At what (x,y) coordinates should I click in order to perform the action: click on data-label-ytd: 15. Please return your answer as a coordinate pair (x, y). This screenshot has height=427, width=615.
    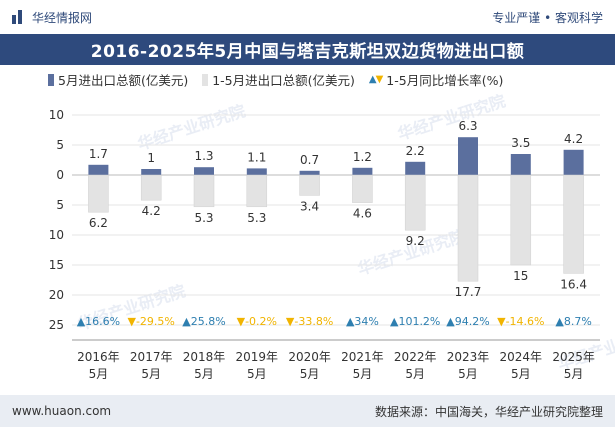
    Looking at the image, I should click on (520, 276).